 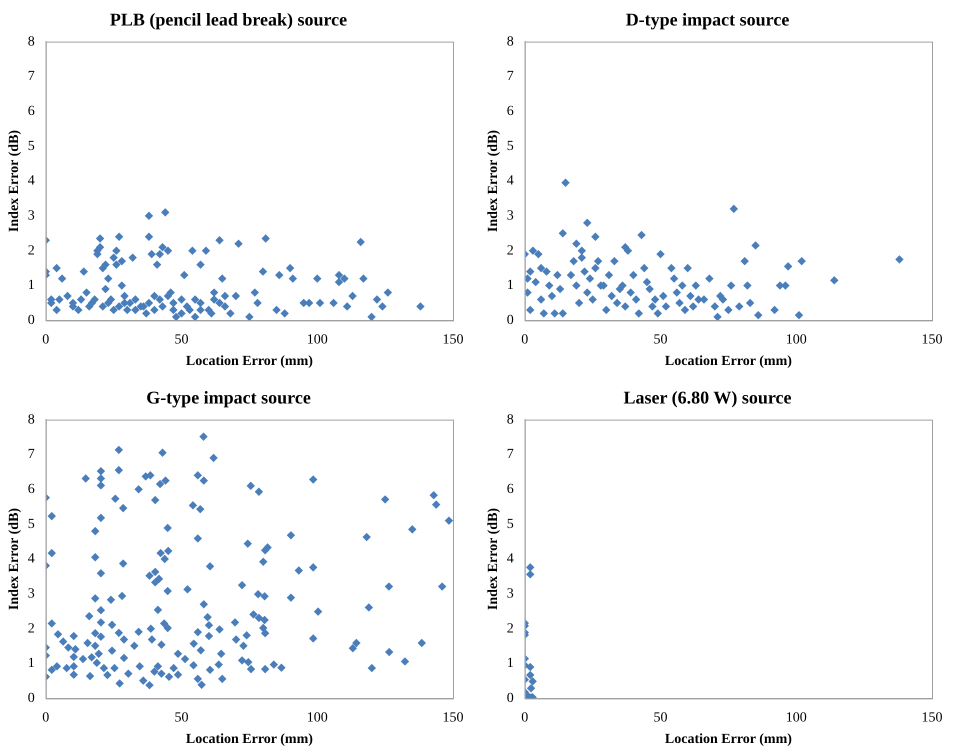 I want to click on chart-title: D-type impact source, so click(x=708, y=19).